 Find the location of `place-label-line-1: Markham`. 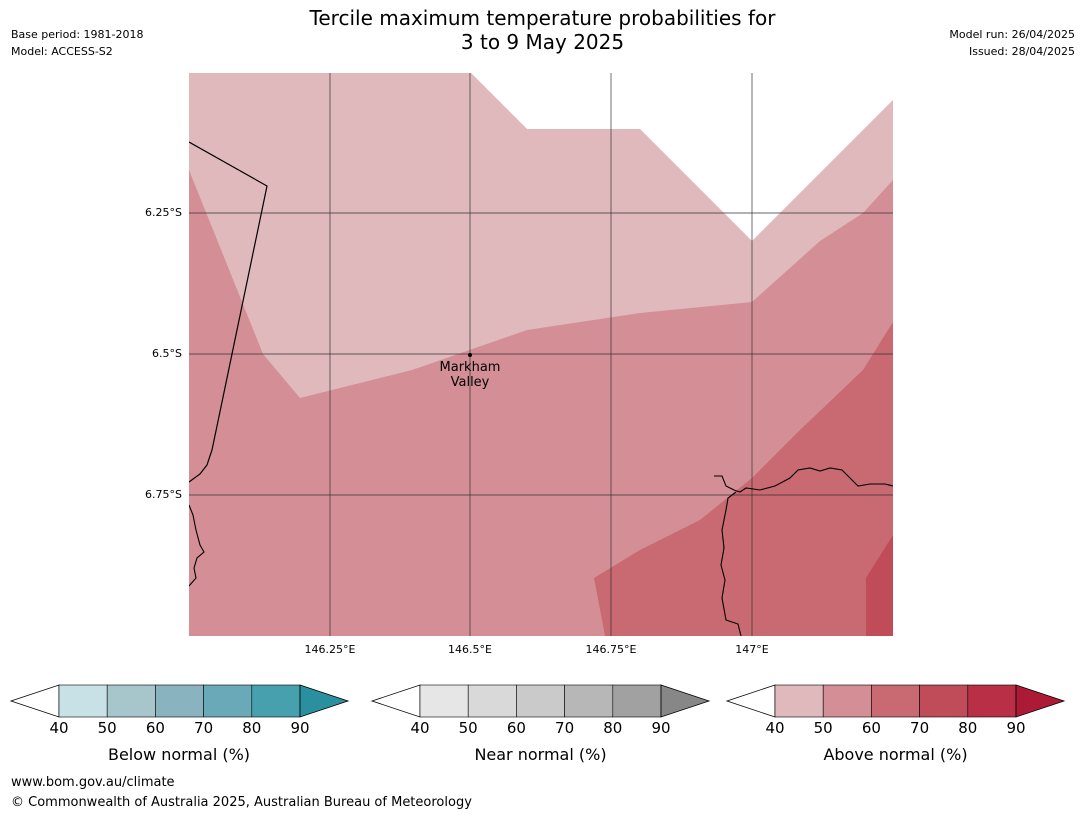

place-label-line-1: Markham is located at coordinates (470, 367).